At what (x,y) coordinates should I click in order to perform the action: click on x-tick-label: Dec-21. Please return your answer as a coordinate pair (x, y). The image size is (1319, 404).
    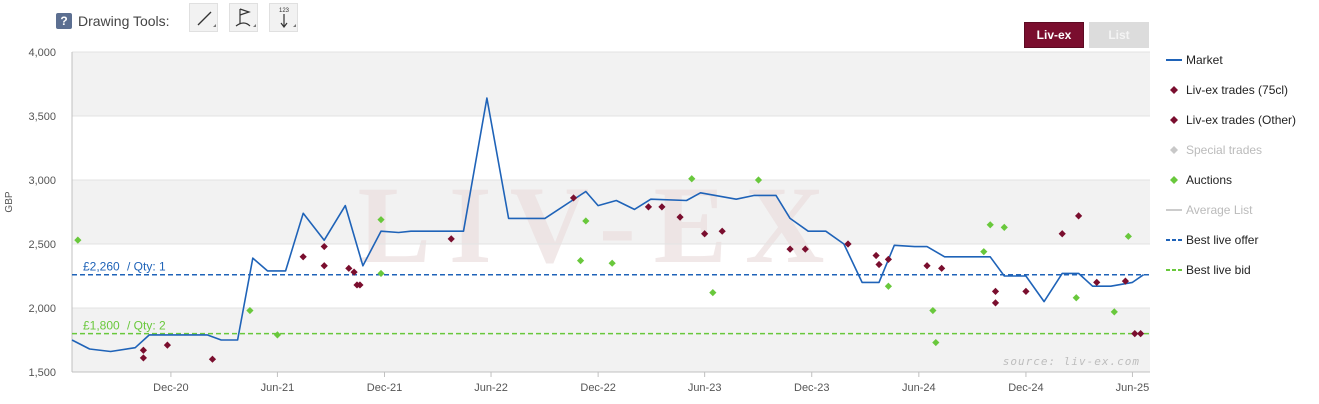
    Looking at the image, I should click on (384, 388).